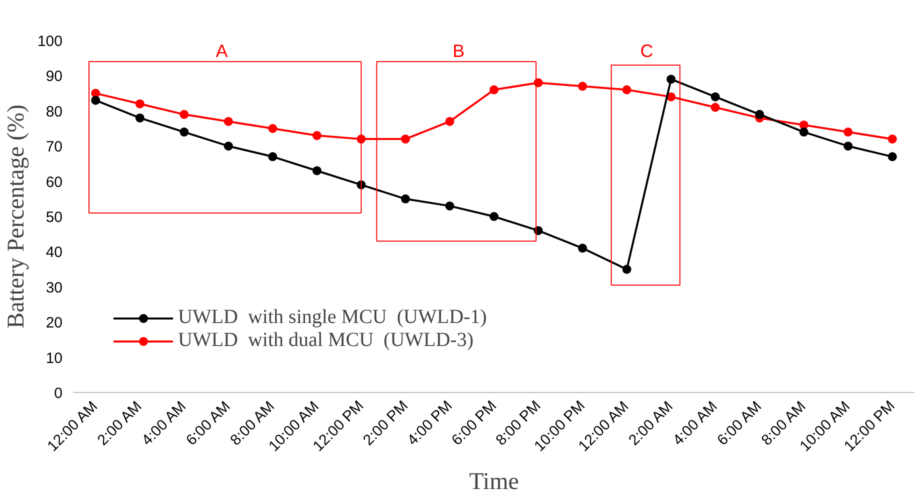  Describe the element at coordinates (647, 51) in the screenshot. I see `annotation: C` at that location.